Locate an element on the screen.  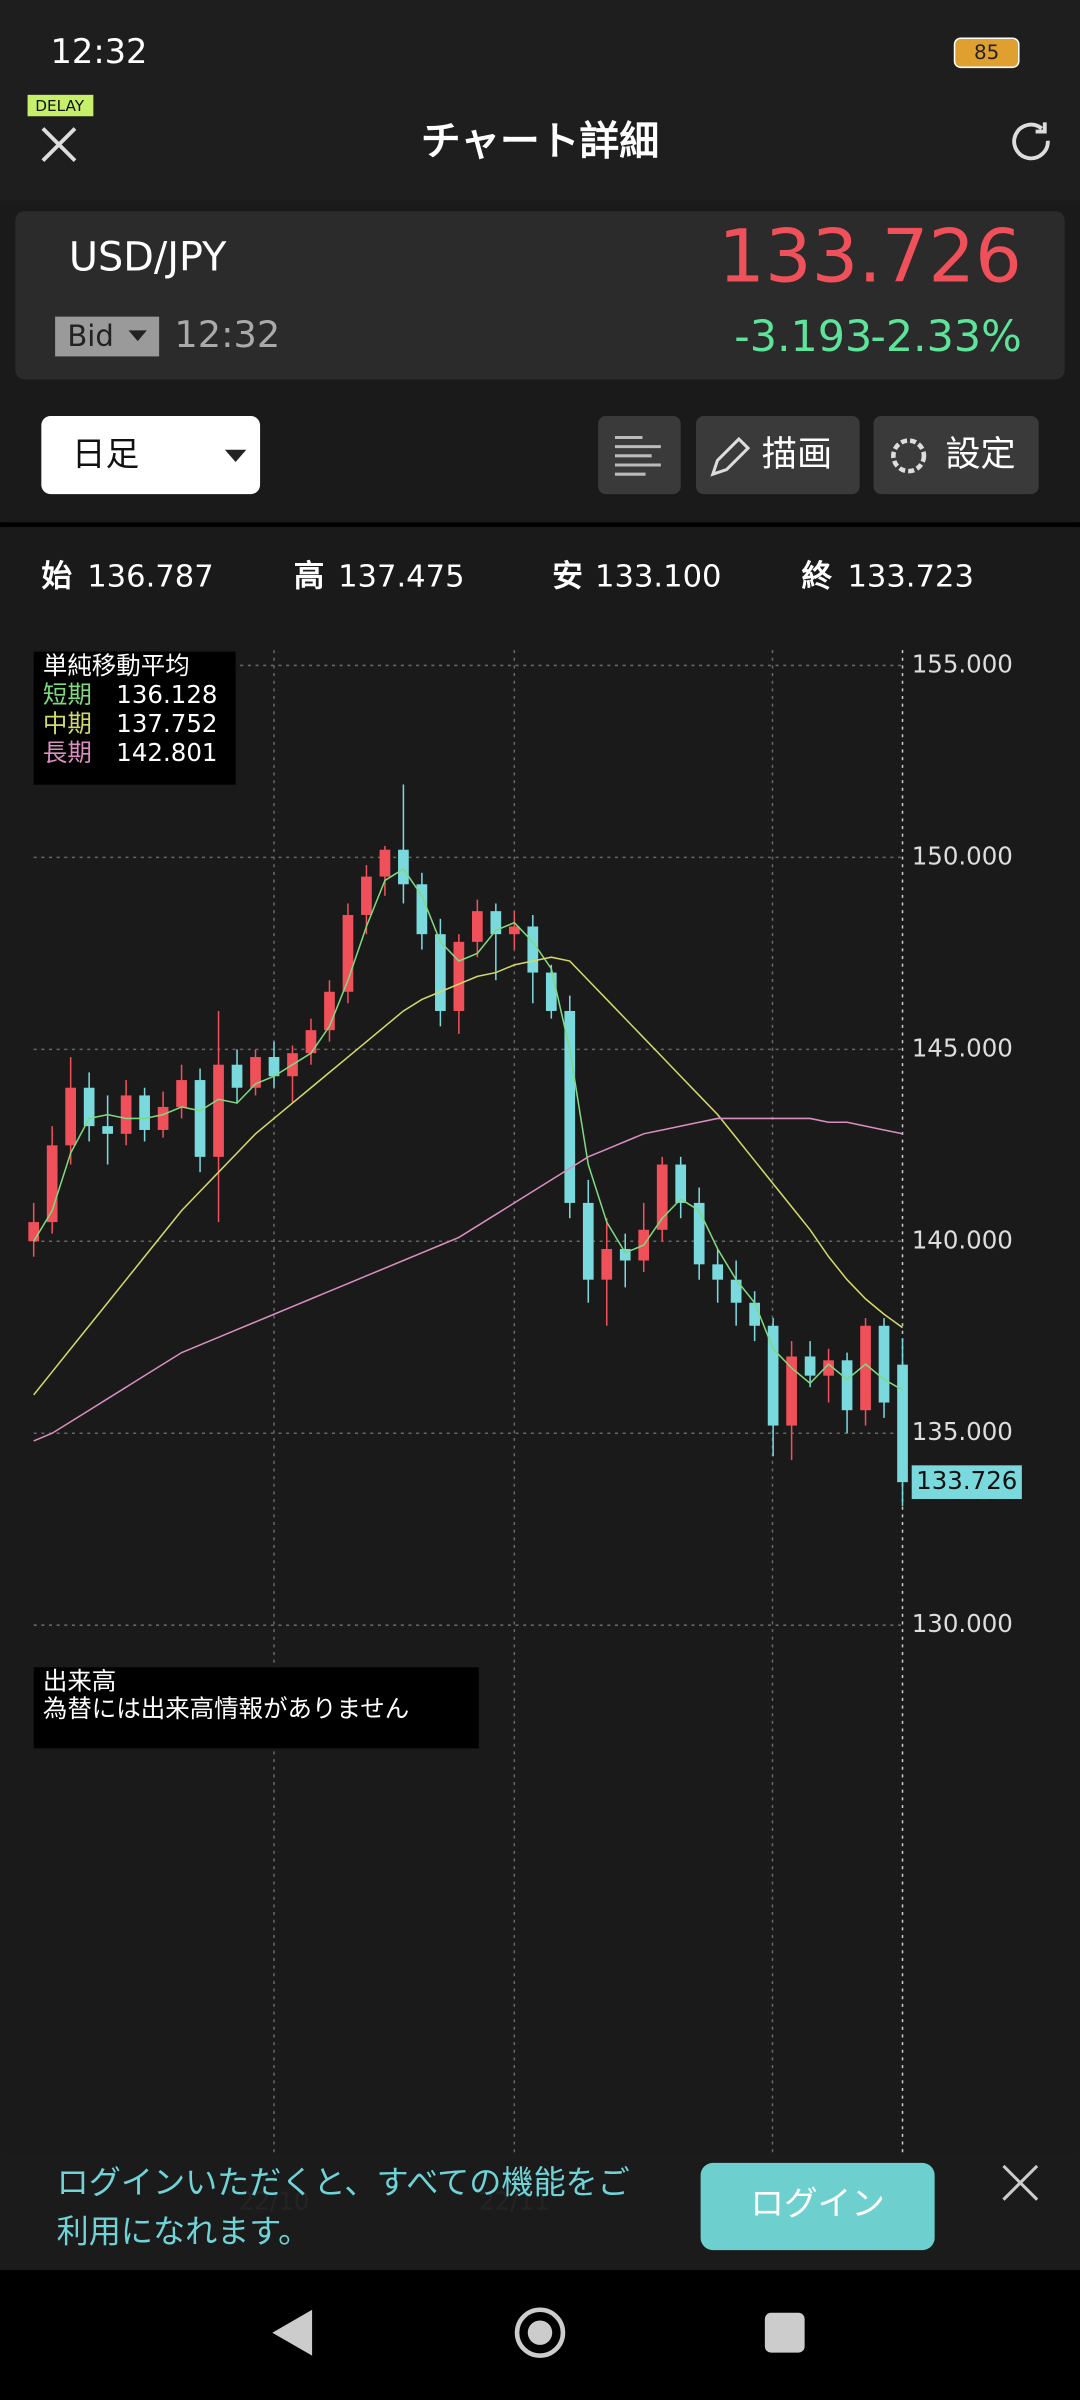
ohlc-value: 137.475 is located at coordinates (401, 577).